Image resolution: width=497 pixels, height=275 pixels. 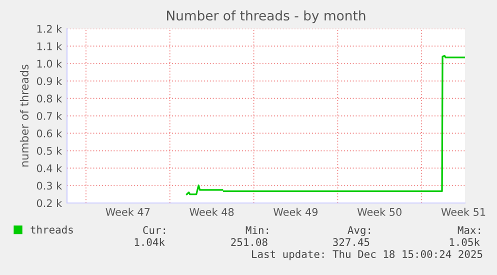 What do you see at coordinates (149, 242) in the screenshot?
I see `text: 1.04k` at bounding box center [149, 242].